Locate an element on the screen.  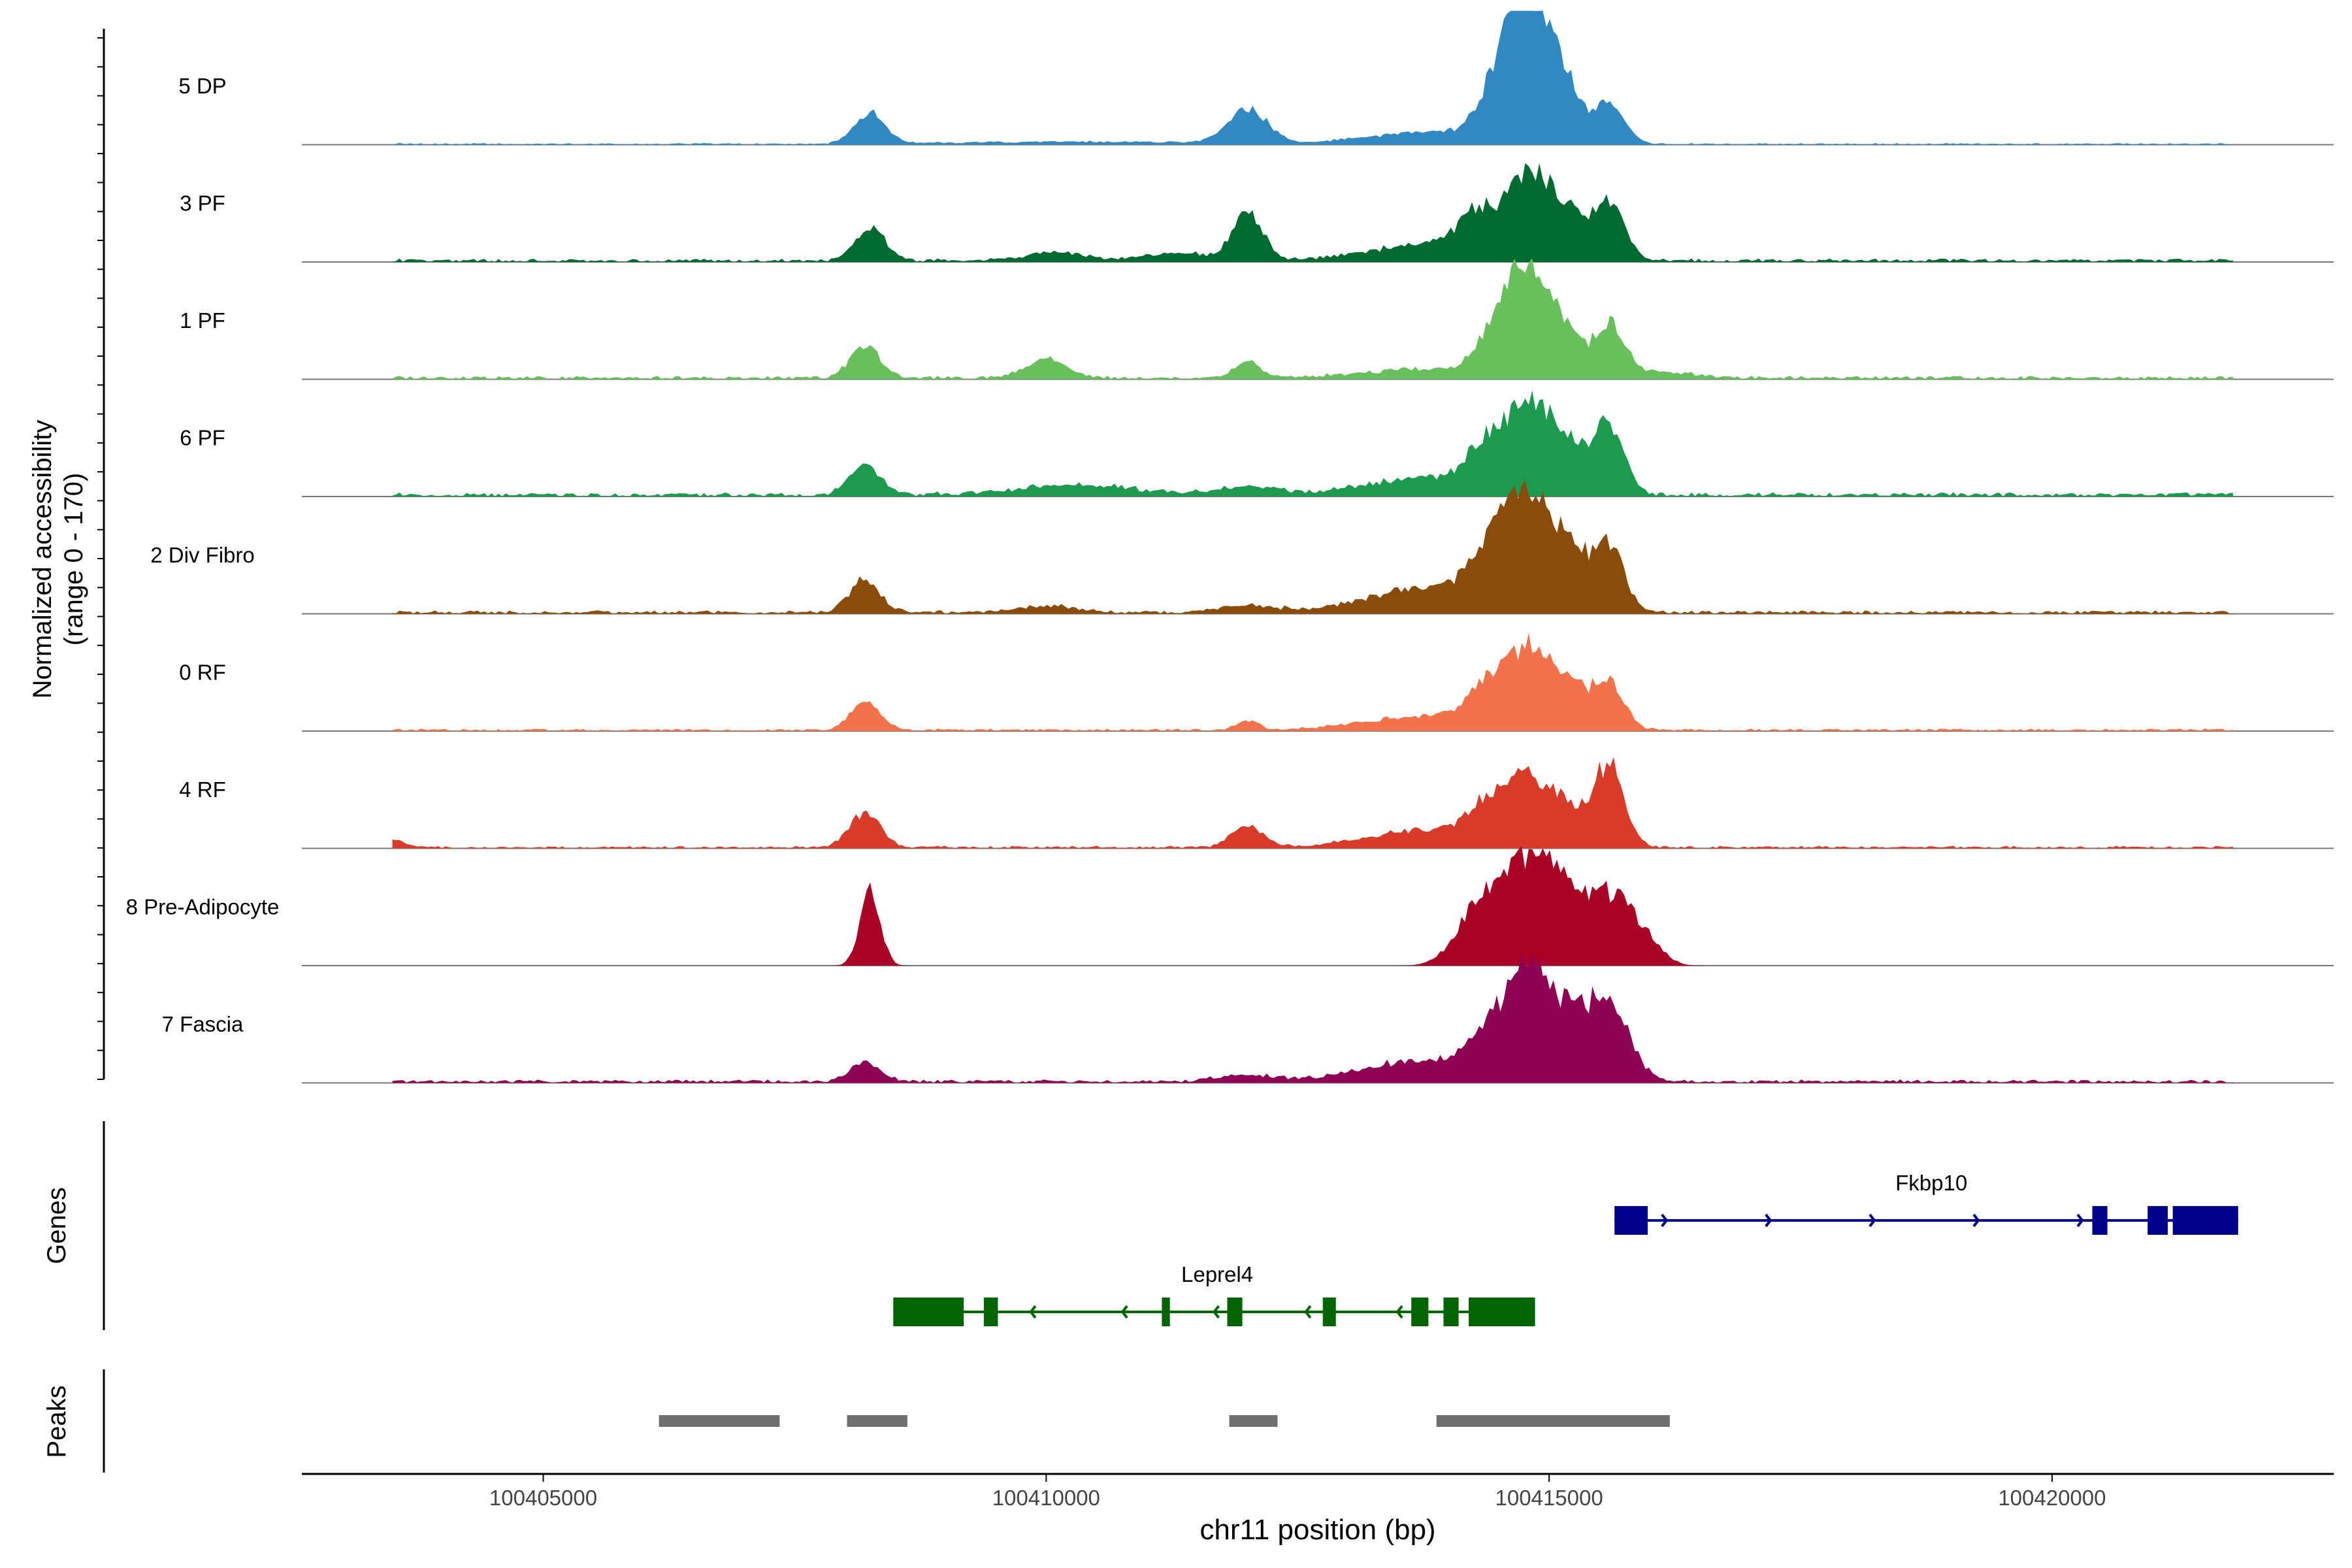
coverage-track: 5 DP is located at coordinates (1256, 78).